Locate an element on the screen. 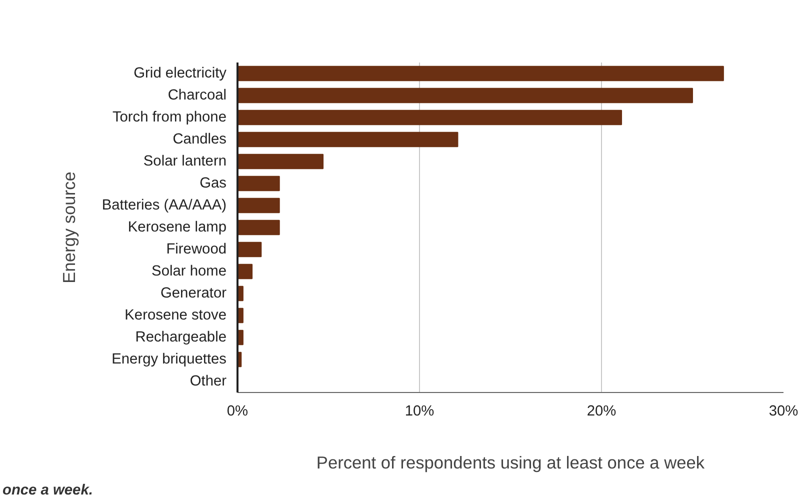 The image size is (801, 503). y-tick-label: Kerosene stove is located at coordinates (175, 316).